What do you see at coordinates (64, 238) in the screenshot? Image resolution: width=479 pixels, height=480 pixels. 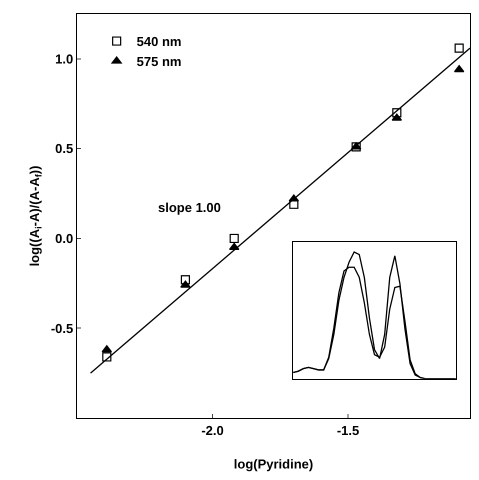 I see `y-tick-label: 0.0` at bounding box center [64, 238].